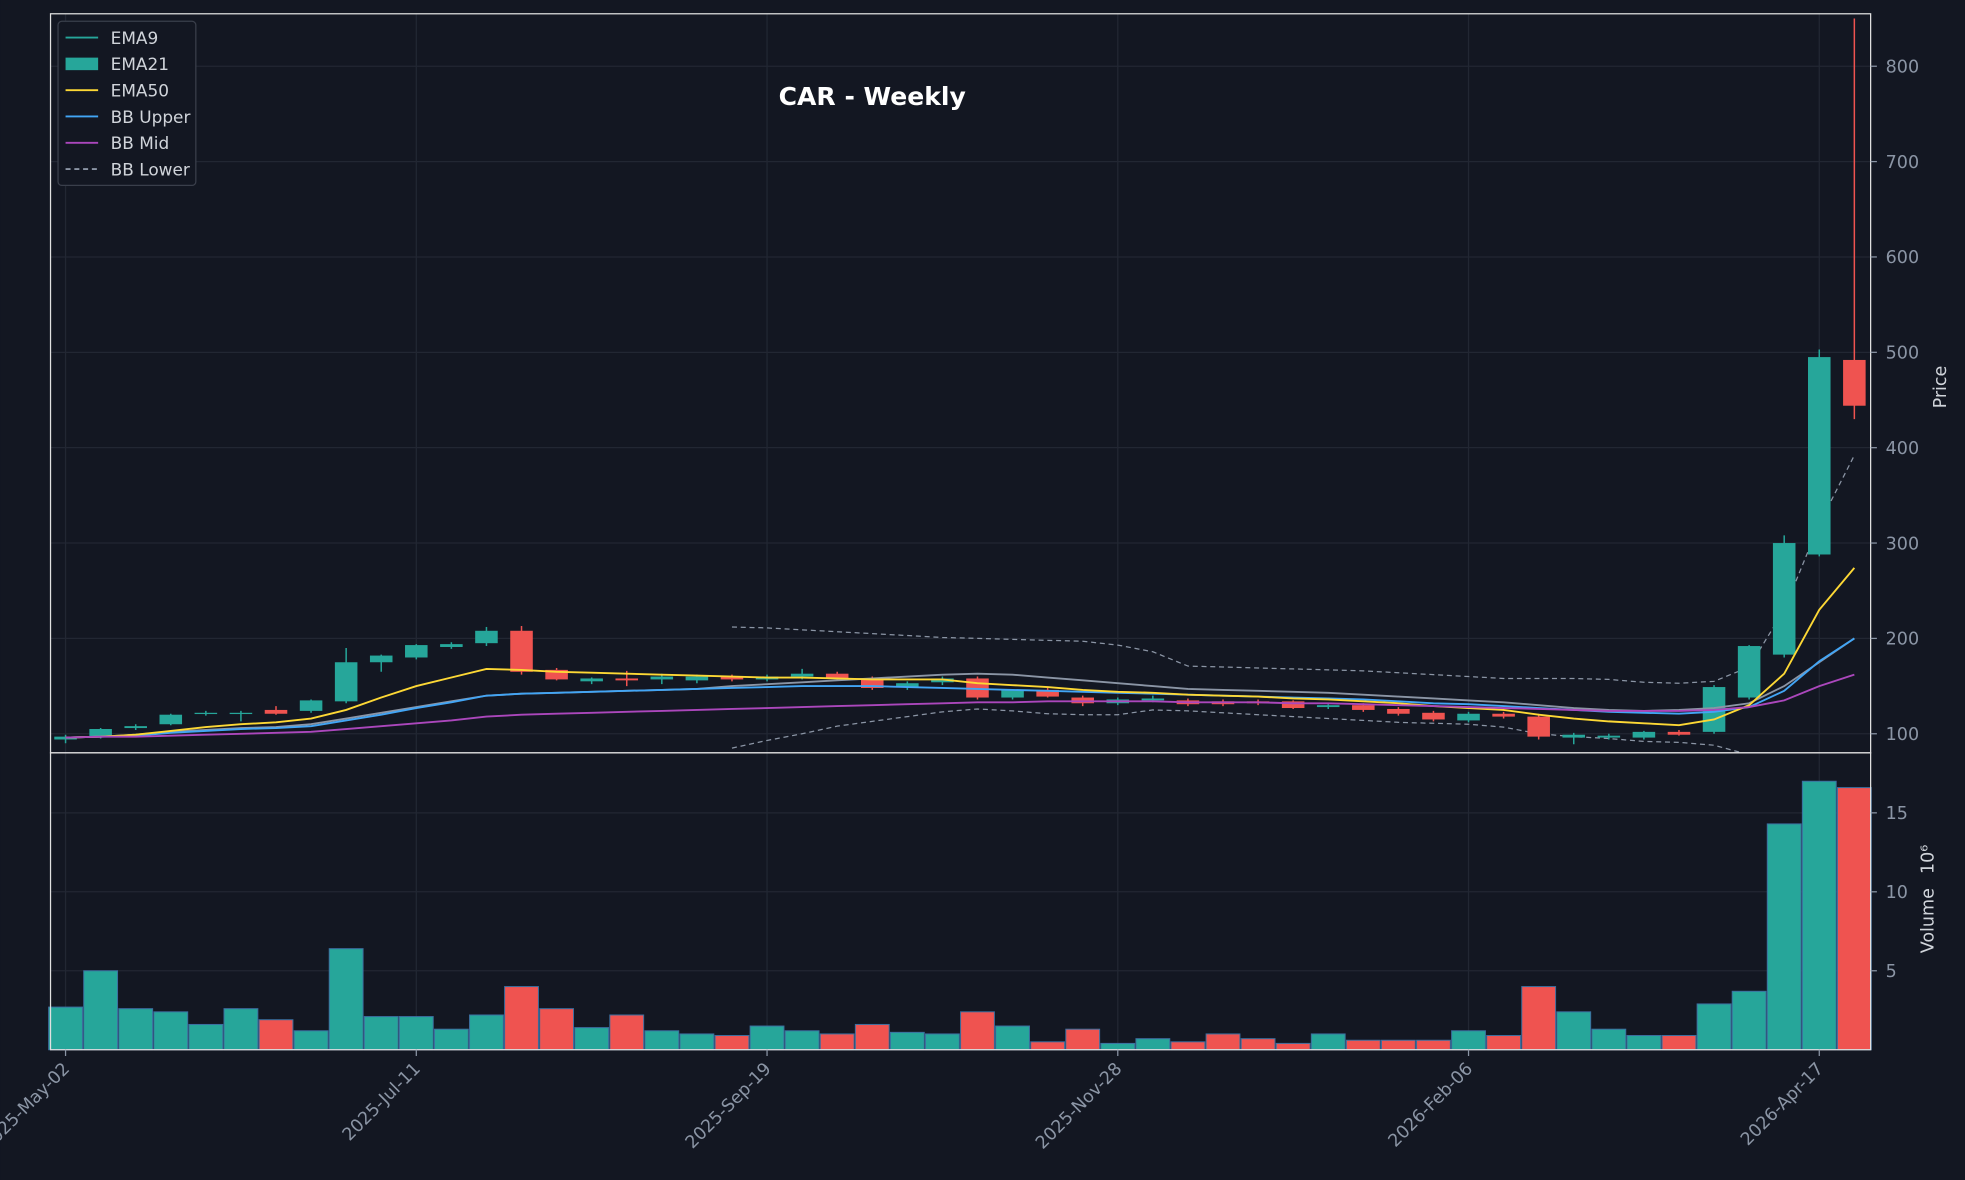 The width and height of the screenshot is (1965, 1180). What do you see at coordinates (140, 90) in the screenshot?
I see `legend-label: EMA50` at bounding box center [140, 90].